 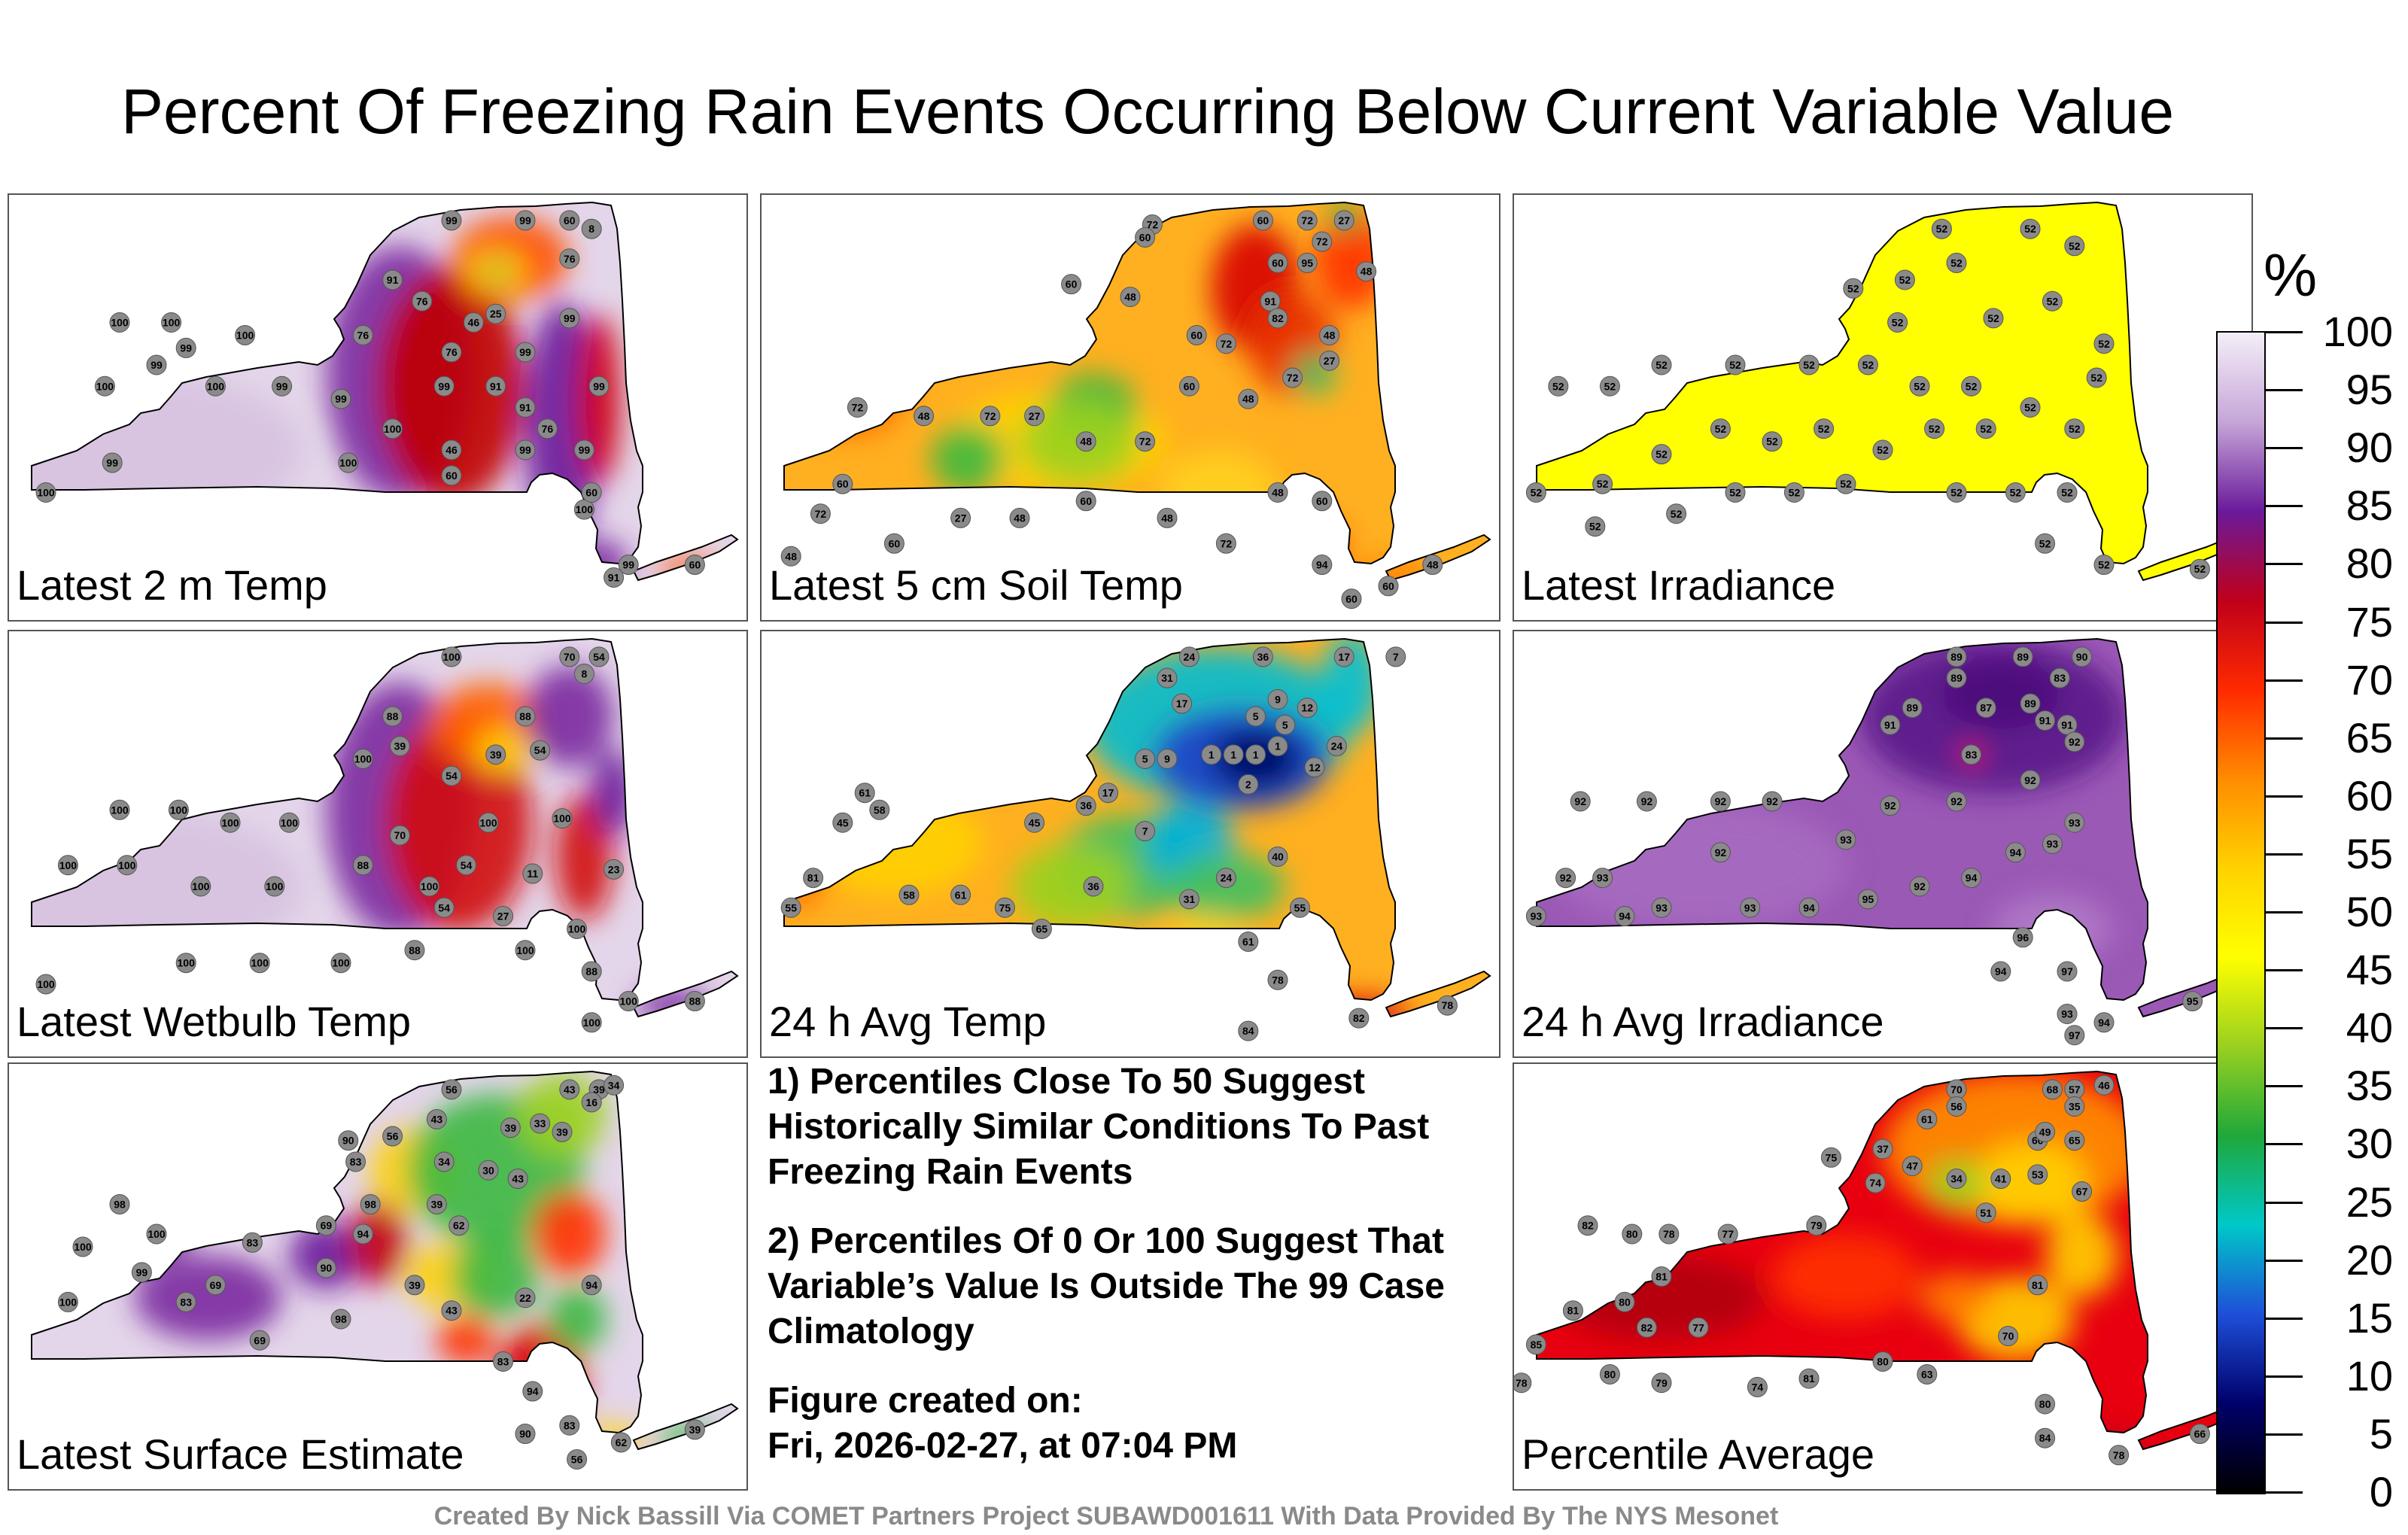 What do you see at coordinates (525, 1434) in the screenshot?
I see `svg-text: 90` at bounding box center [525, 1434].